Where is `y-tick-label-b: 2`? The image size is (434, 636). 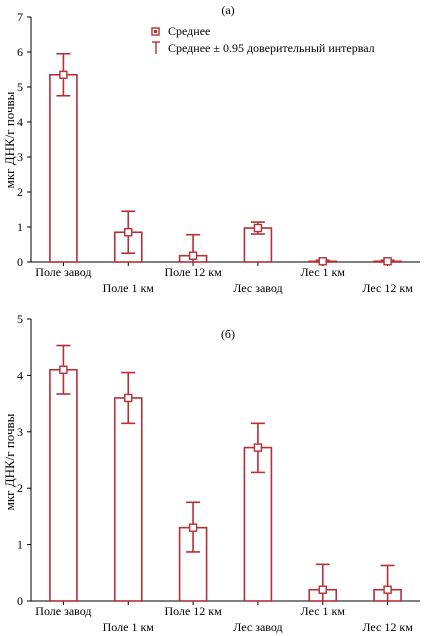 y-tick-label-b: 2 is located at coordinates (20, 488).